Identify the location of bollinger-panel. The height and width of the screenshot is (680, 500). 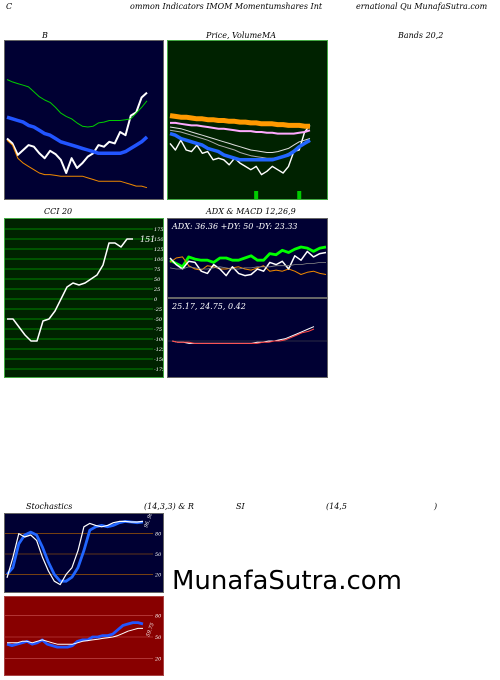
(84, 120).